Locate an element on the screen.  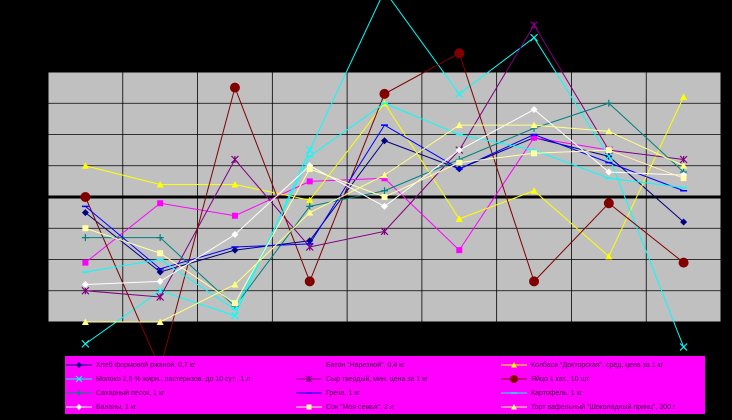
legend-label: Колбаса "Докторская", сред. цена за 1 кг is located at coordinates (597, 365).